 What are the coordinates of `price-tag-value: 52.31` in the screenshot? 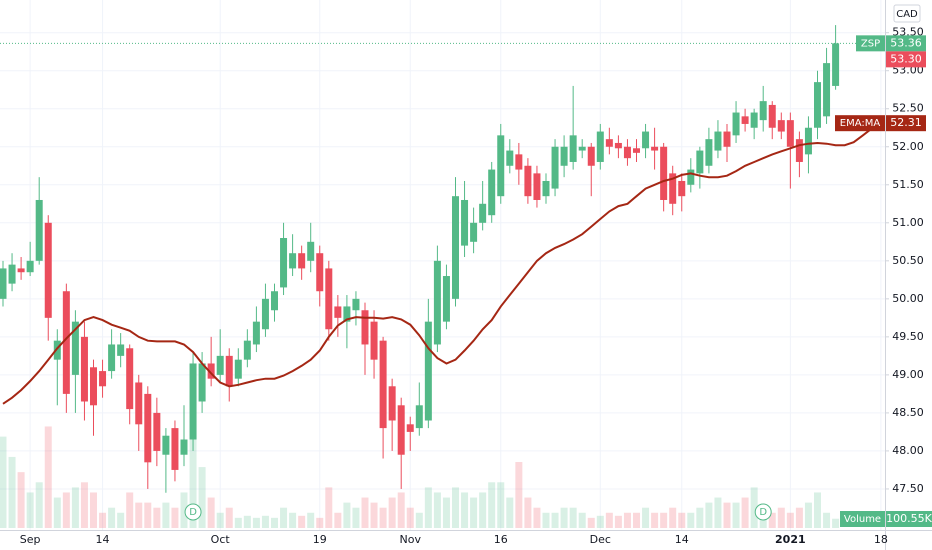 It's located at (906, 122).